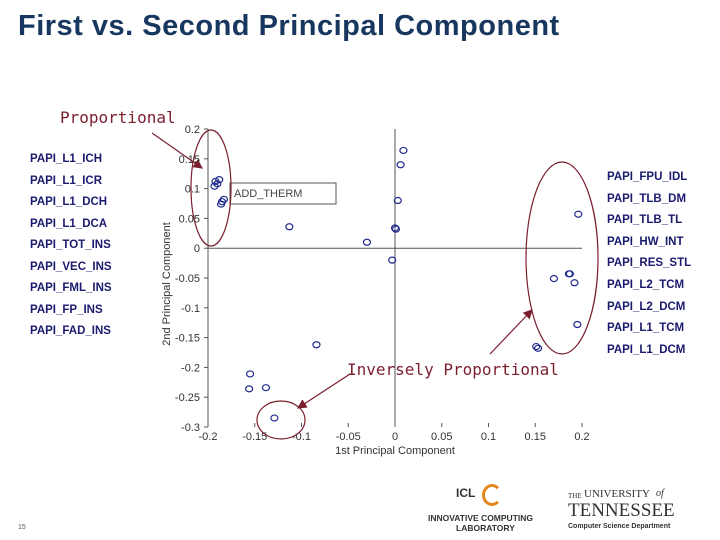 Image resolution: width=720 pixels, height=540 pixels. I want to click on y-tick-label: 0.05, so click(189, 219).